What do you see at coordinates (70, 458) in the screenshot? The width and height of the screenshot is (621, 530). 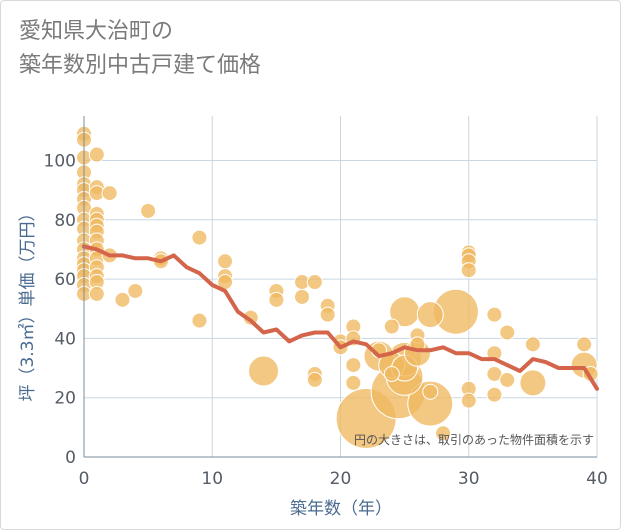 I see `y-tick-label: 0` at bounding box center [70, 458].